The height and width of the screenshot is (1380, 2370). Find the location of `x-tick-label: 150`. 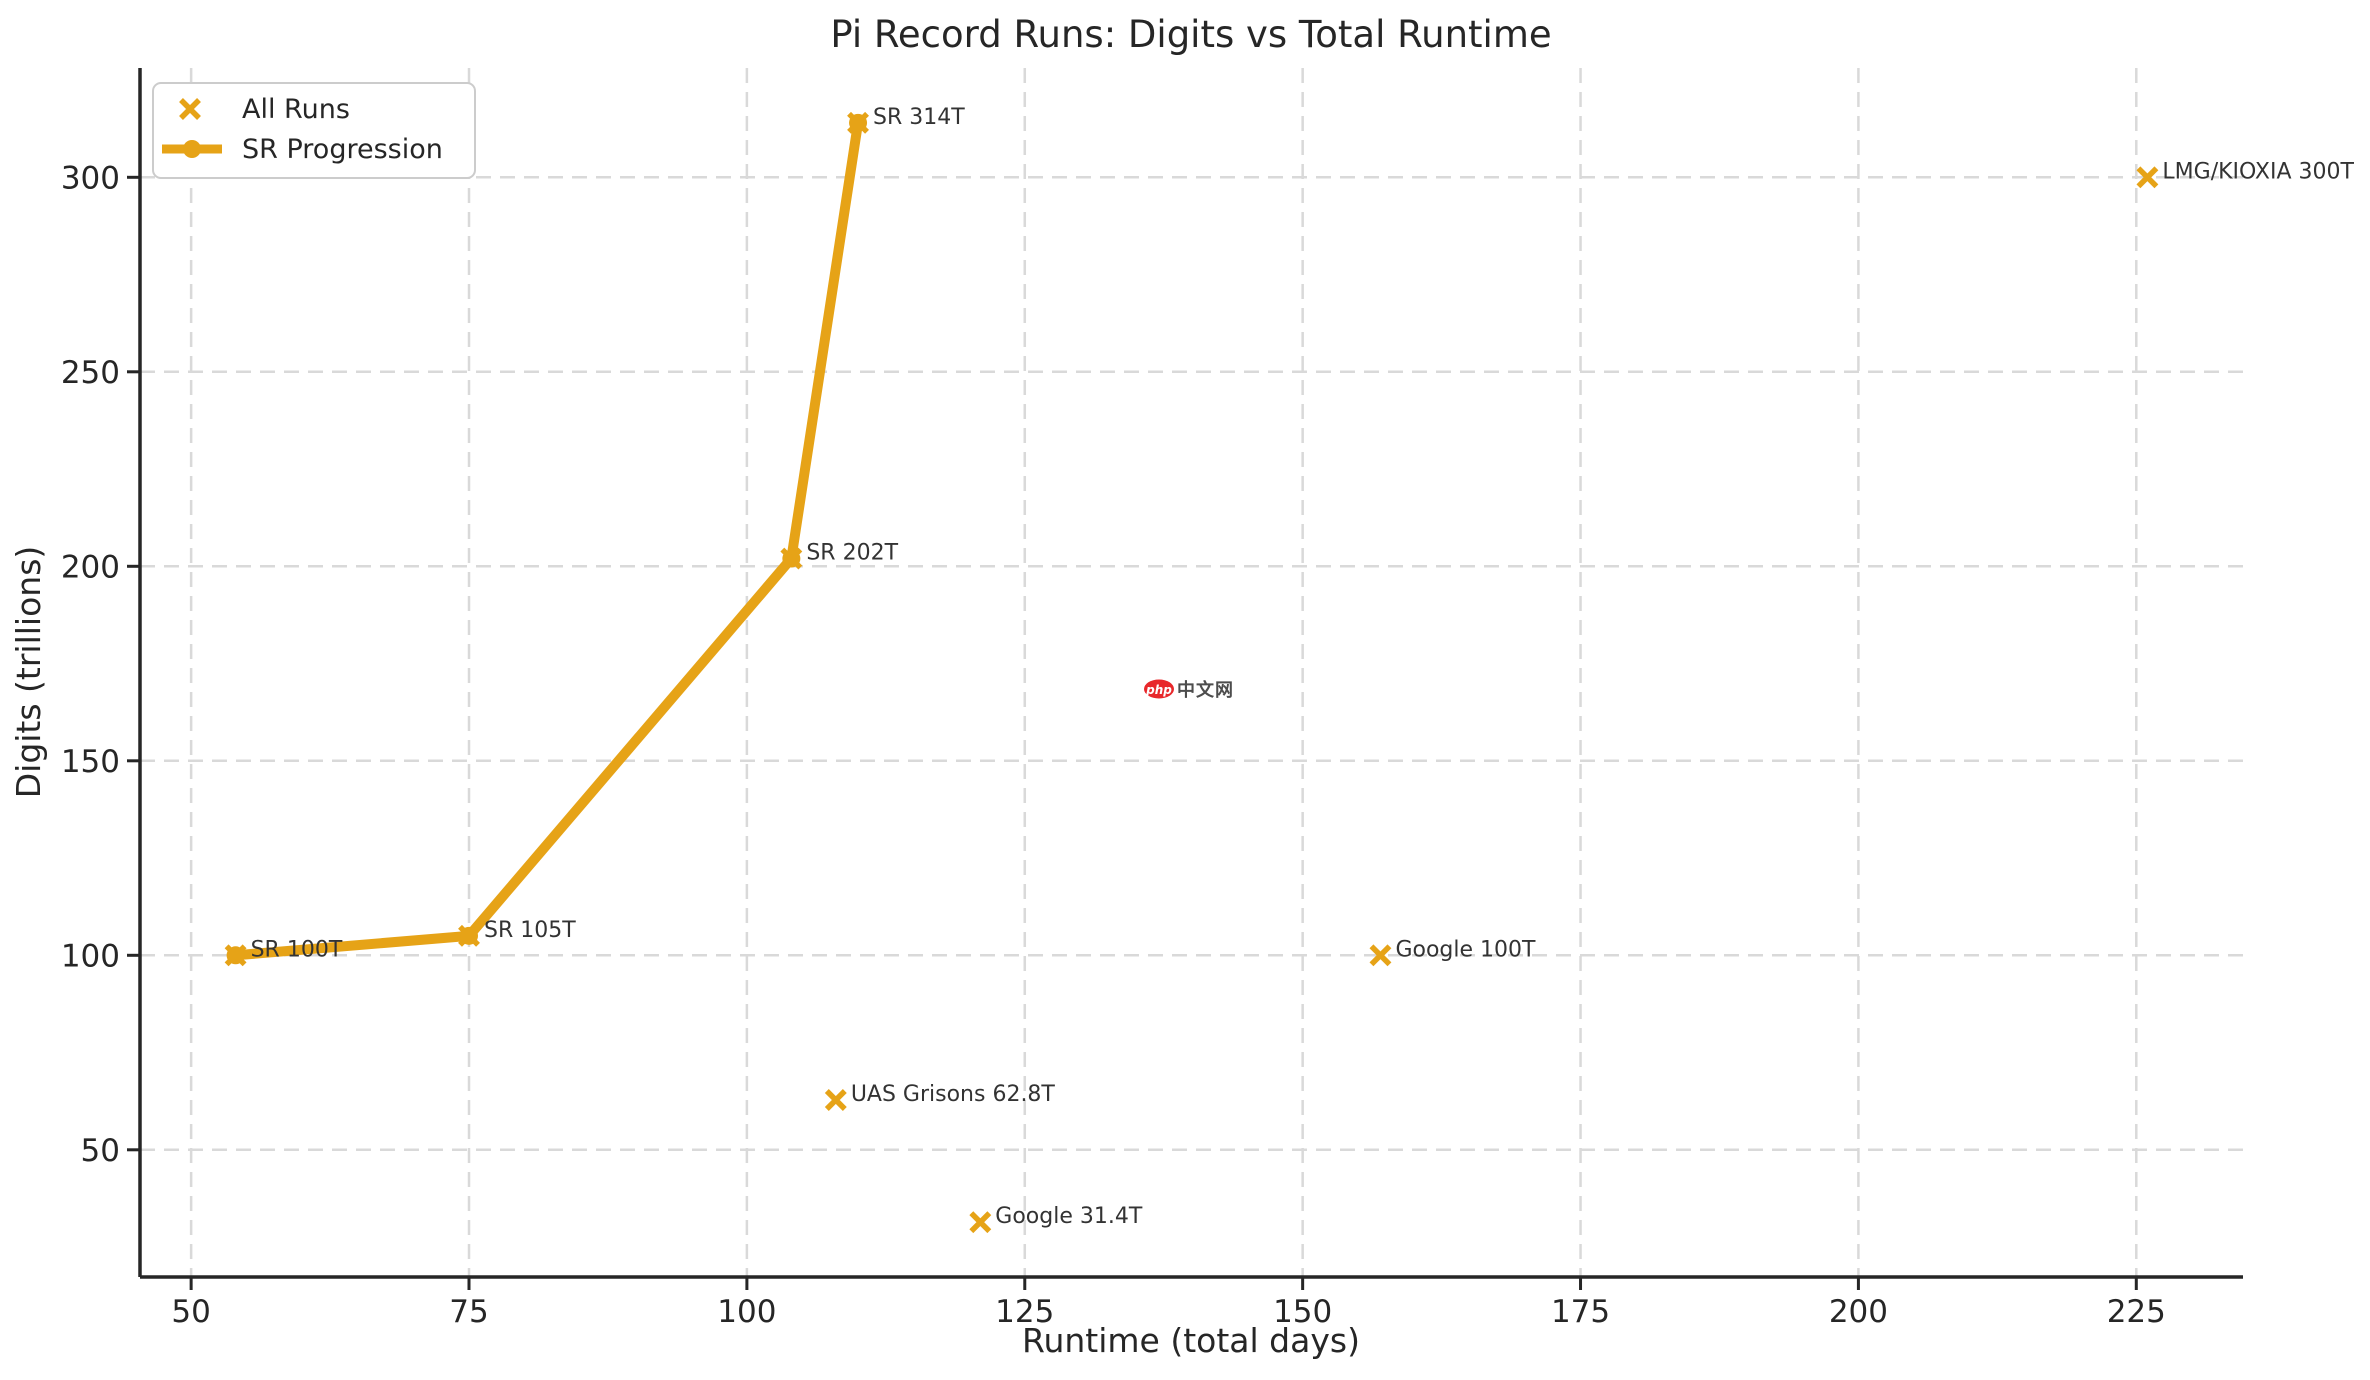

x-tick-label: 150 is located at coordinates (1302, 1312).